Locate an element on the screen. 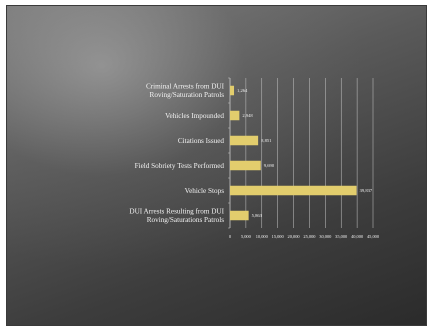 The height and width of the screenshot is (331, 433). data-label: 39,837 is located at coordinates (366, 191).